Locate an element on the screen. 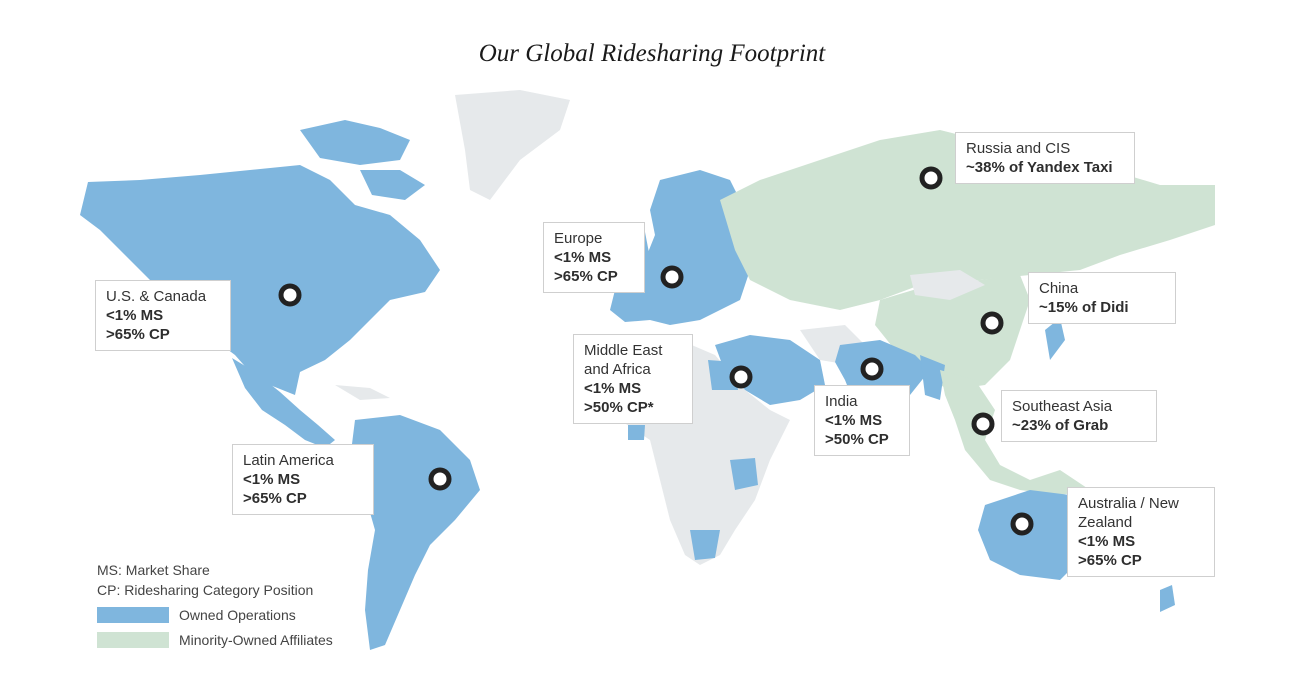 The image size is (1304, 674). south-africa-region is located at coordinates (705, 545).